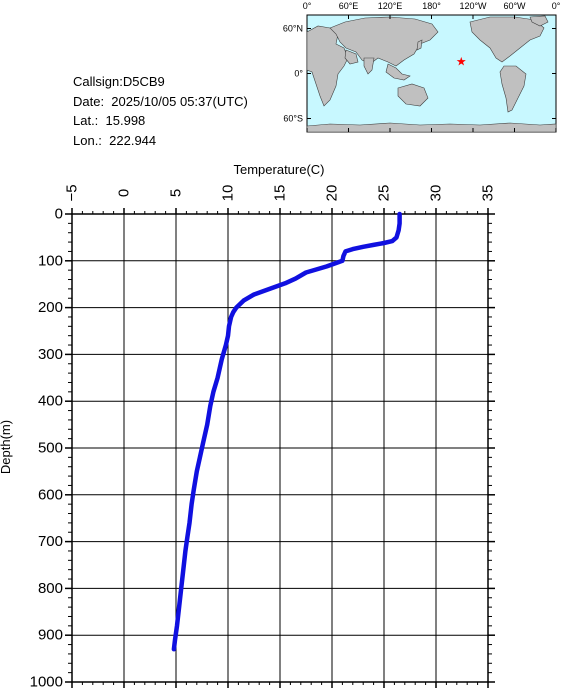 The height and width of the screenshot is (690, 564). What do you see at coordinates (176, 193) in the screenshot?
I see `x-tick-label: 5` at bounding box center [176, 193].